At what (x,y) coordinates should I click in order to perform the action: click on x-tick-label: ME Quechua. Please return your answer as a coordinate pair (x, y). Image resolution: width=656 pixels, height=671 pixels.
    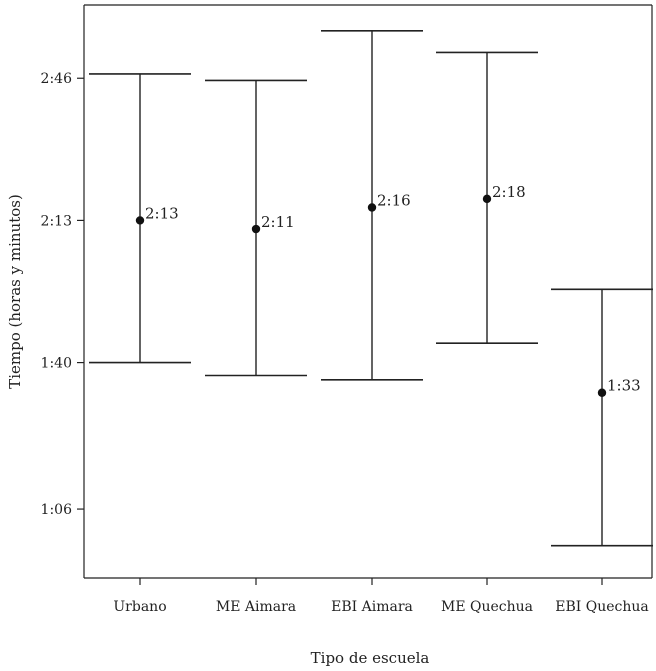
    Looking at the image, I should click on (487, 607).